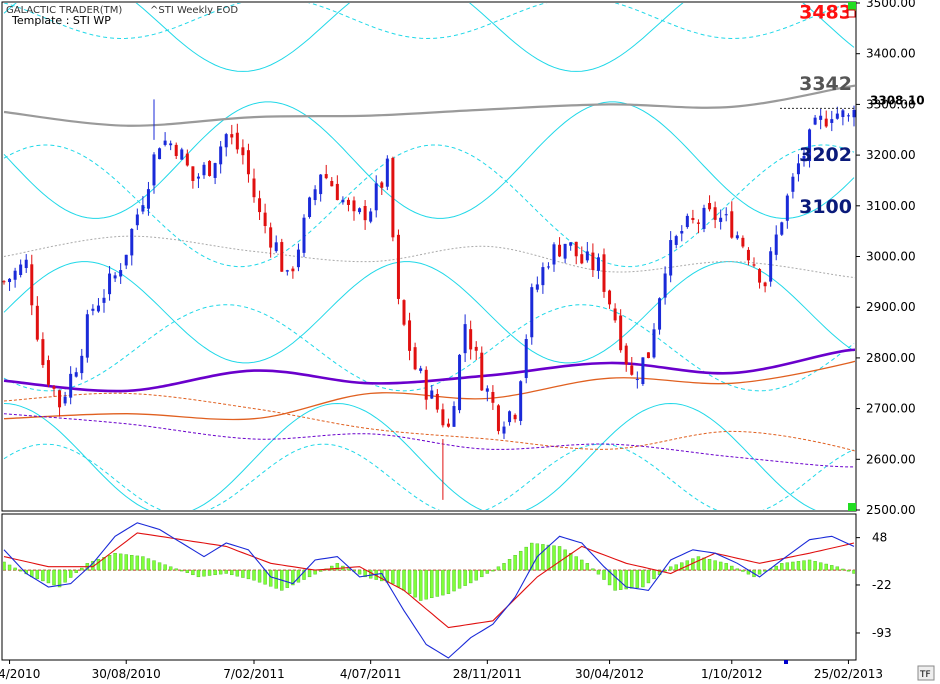 This screenshot has height=684, width=940. Describe the element at coordinates (786, 662) in the screenshot. I see `time-cursor-marker` at that location.